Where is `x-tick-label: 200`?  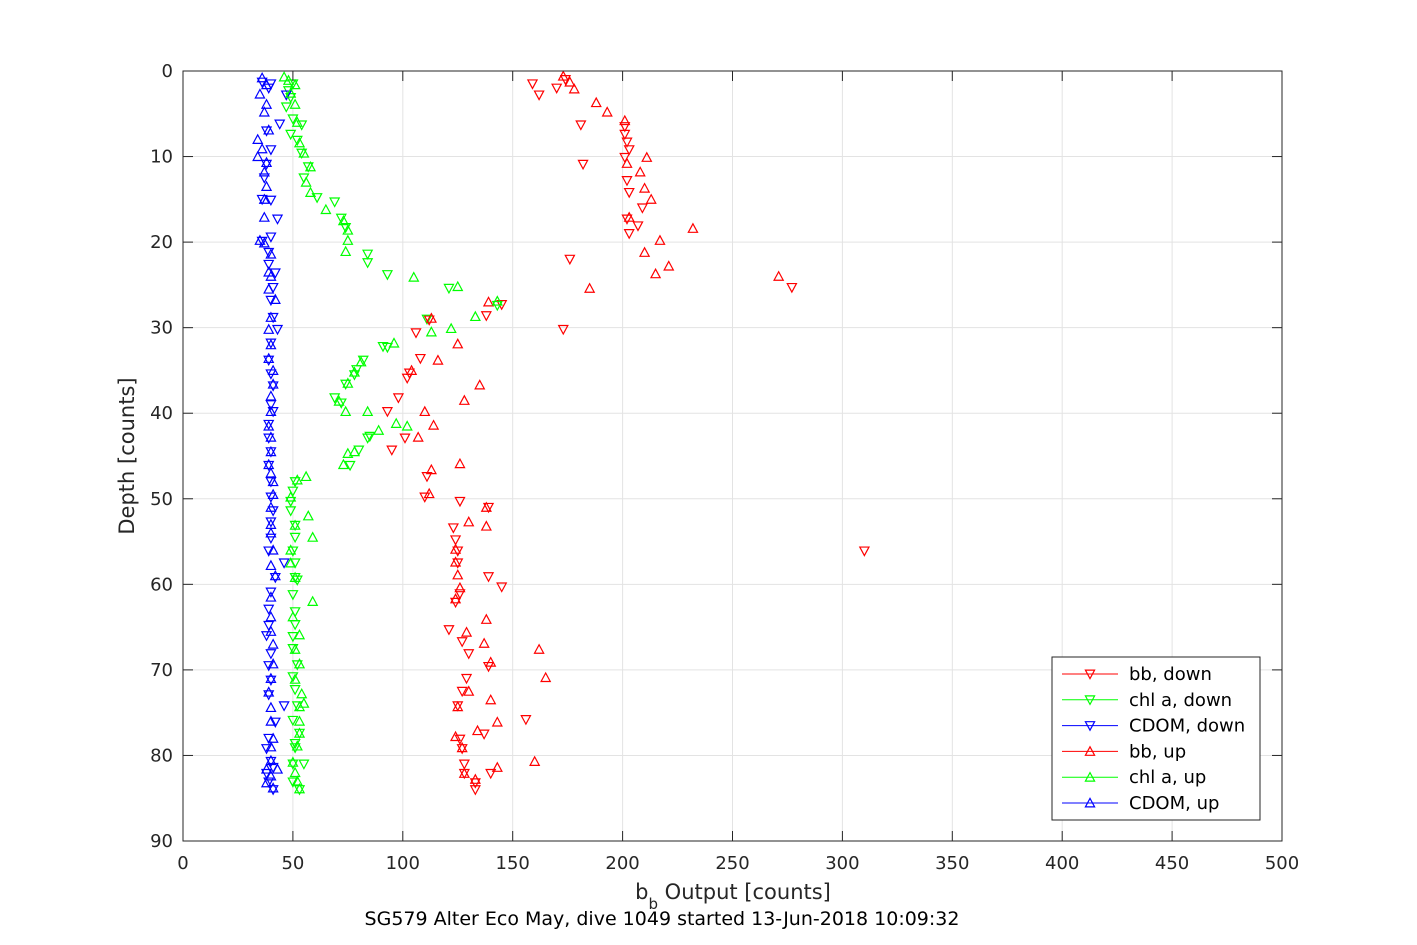
x-tick-label: 200 is located at coordinates (622, 863).